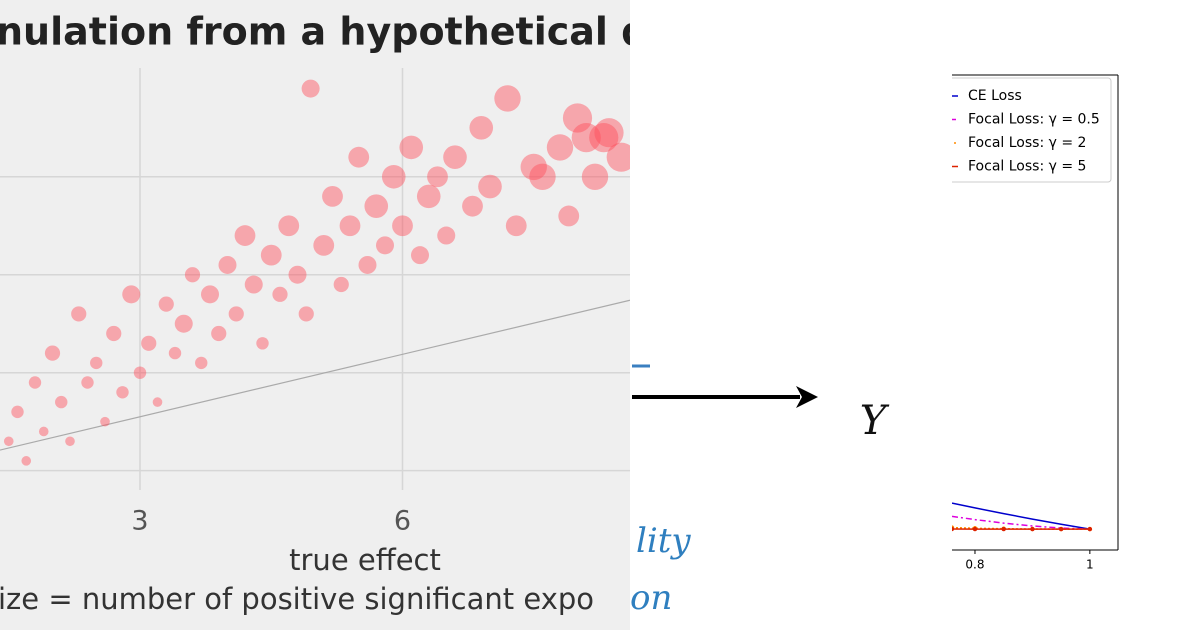  Describe the element at coordinates (1032, 130) in the screenshot. I see `legend-box` at that location.